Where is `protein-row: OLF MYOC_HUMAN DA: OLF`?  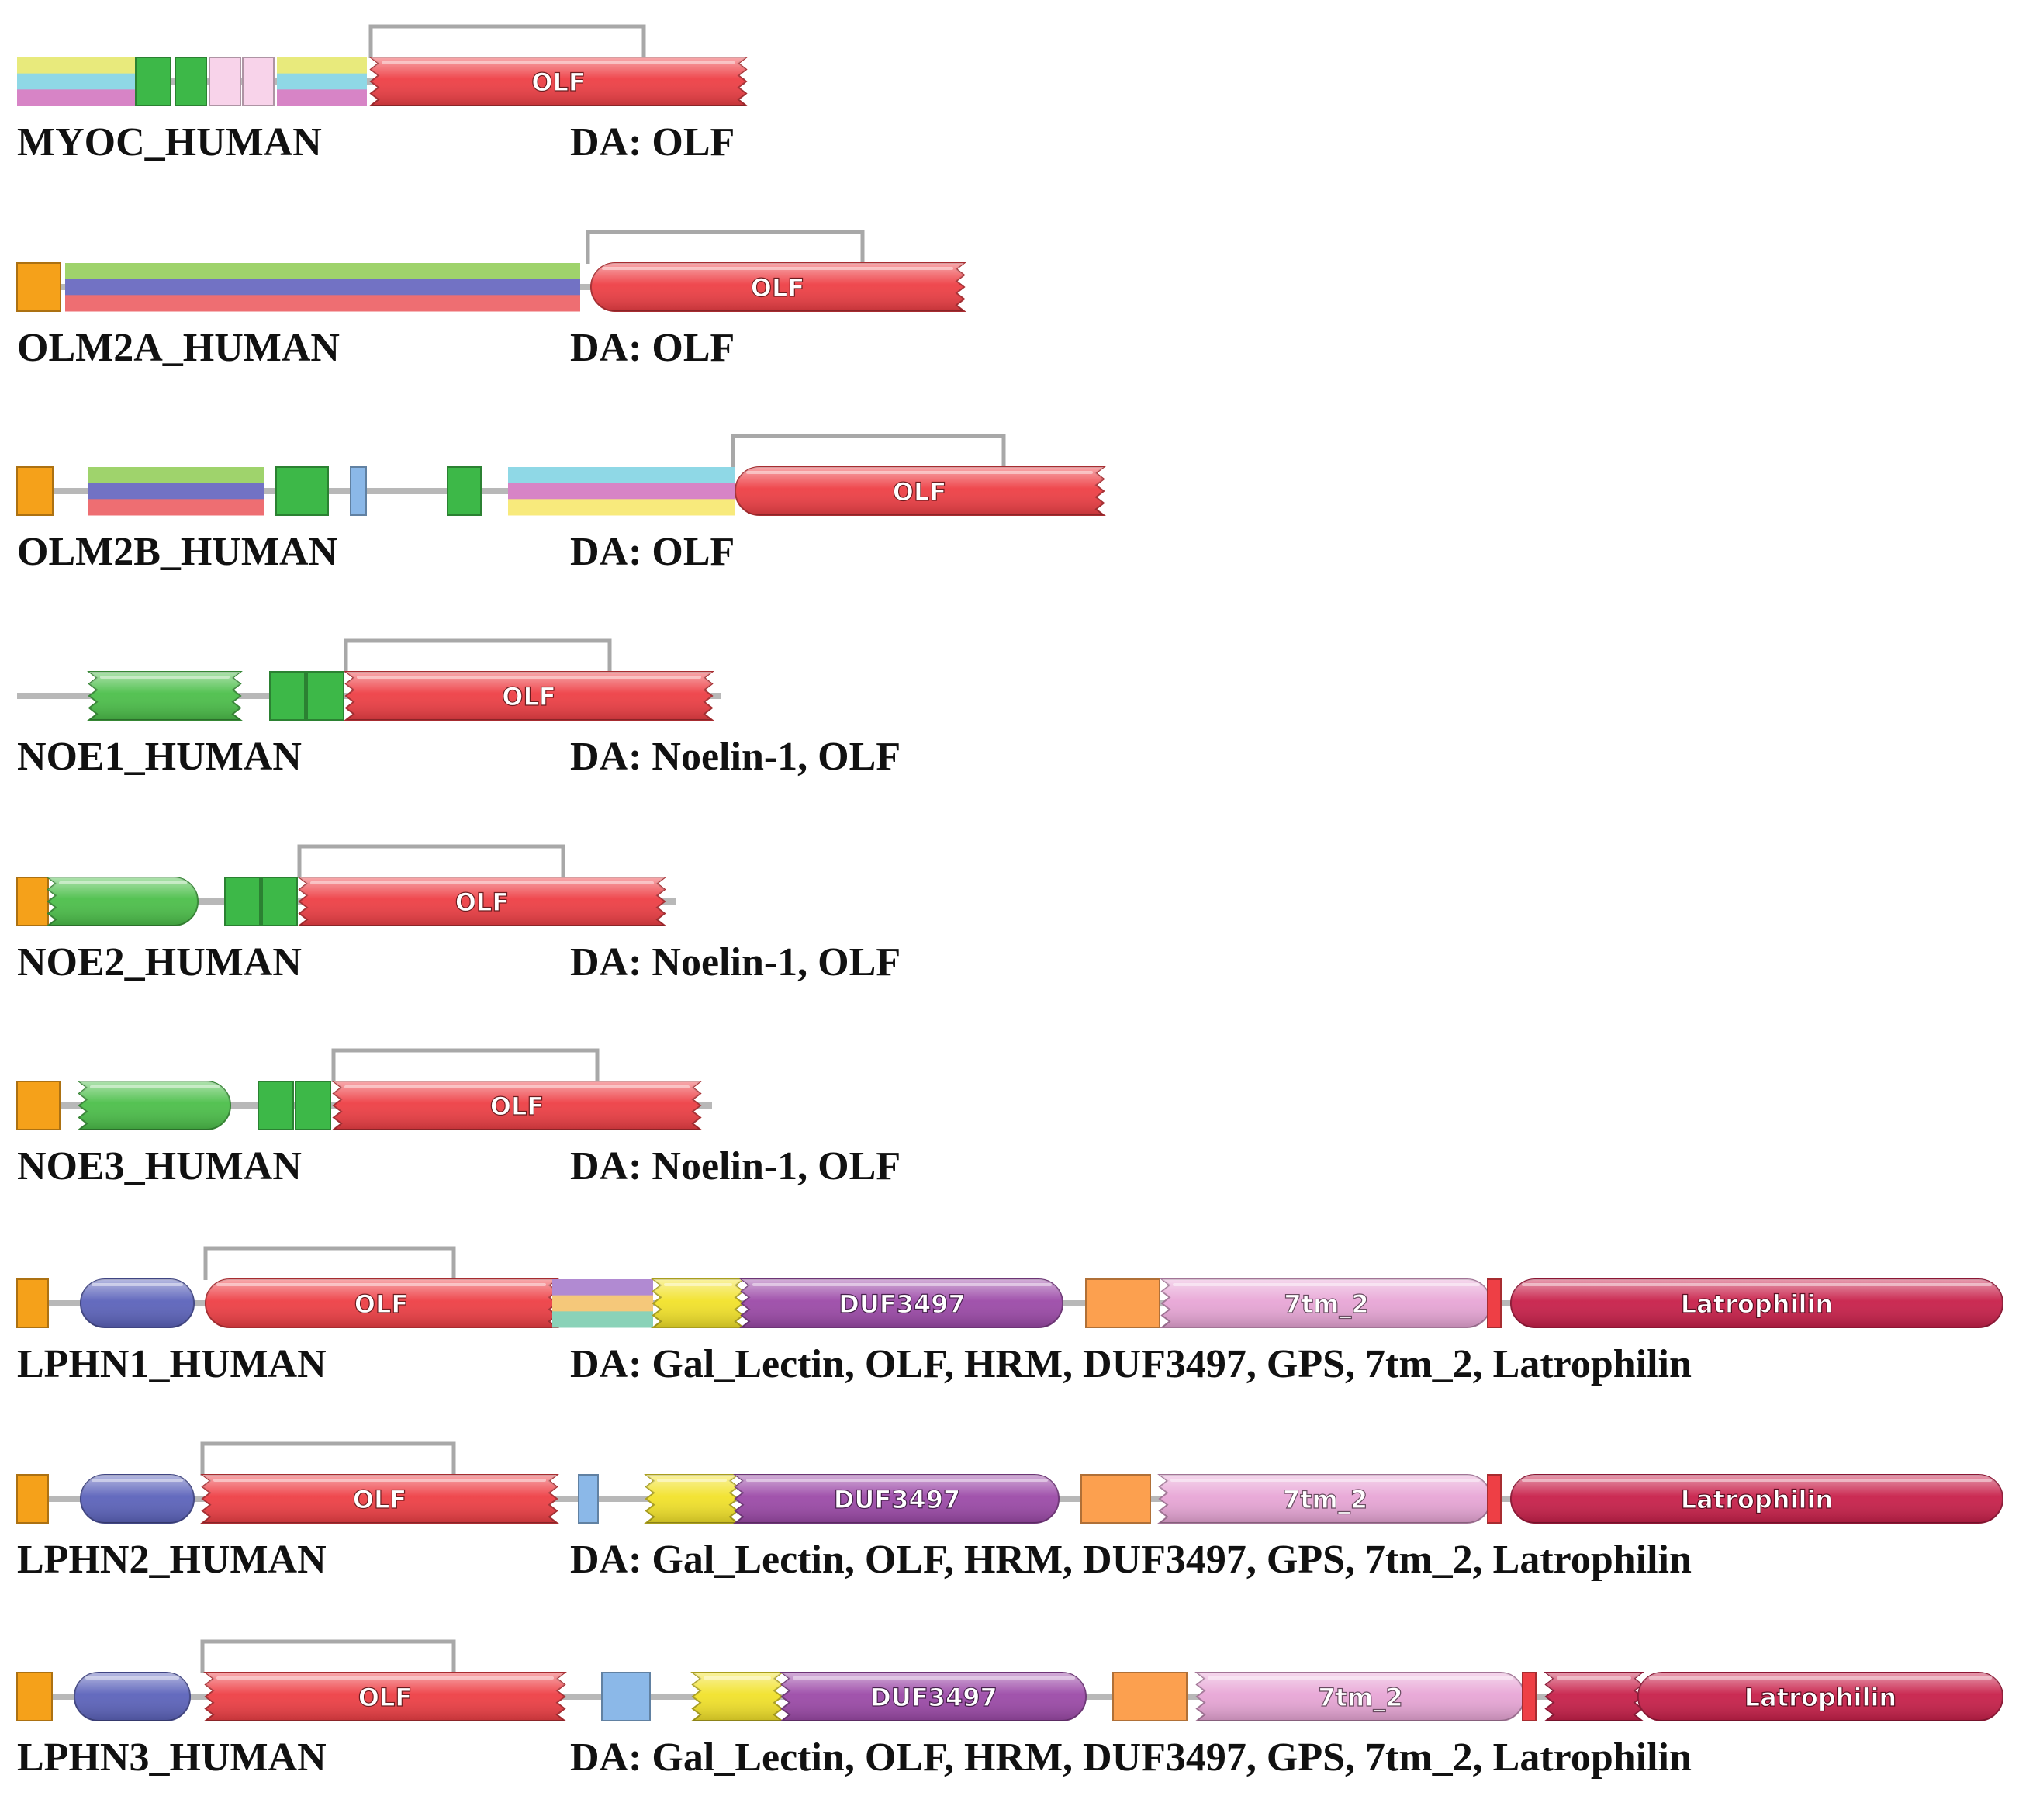 protein-row: OLF MYOC_HUMAN DA: OLF is located at coordinates (382, 94).